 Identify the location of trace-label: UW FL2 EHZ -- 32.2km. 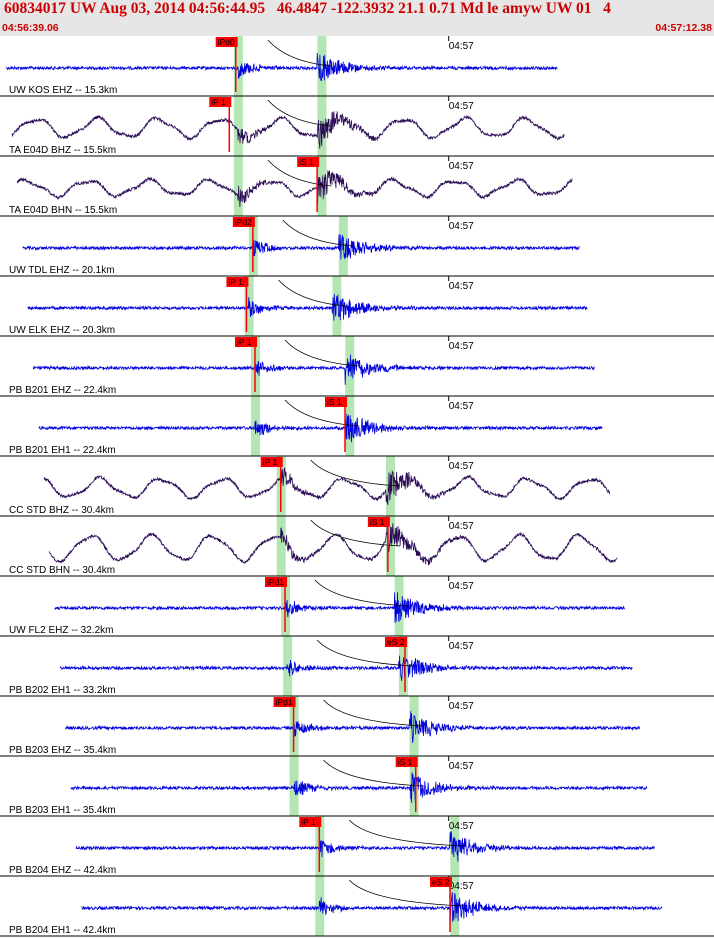
(61, 630).